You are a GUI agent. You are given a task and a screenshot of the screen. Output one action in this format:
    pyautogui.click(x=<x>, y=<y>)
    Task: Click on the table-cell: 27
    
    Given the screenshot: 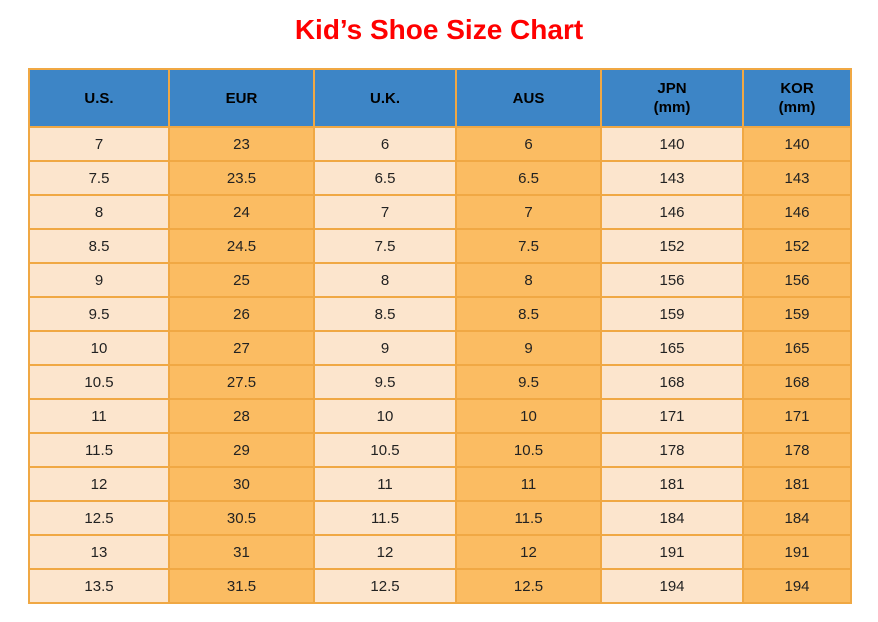 What is the action you would take?
    pyautogui.click(x=241, y=348)
    